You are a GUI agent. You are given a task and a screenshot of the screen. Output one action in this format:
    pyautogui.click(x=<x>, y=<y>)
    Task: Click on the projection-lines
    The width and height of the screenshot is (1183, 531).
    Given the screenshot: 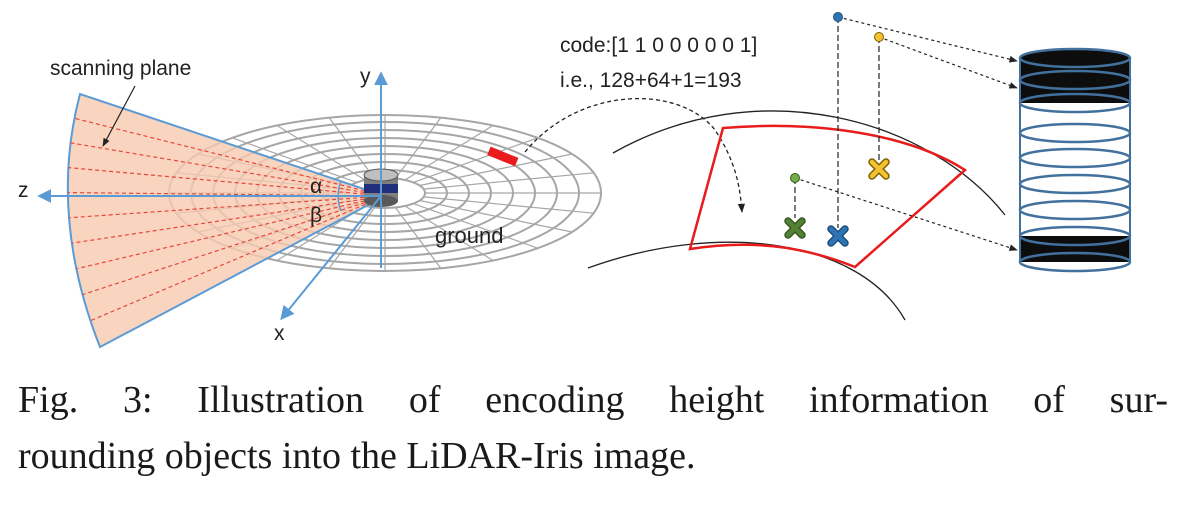 What is the action you would take?
    pyautogui.click(x=906, y=133)
    